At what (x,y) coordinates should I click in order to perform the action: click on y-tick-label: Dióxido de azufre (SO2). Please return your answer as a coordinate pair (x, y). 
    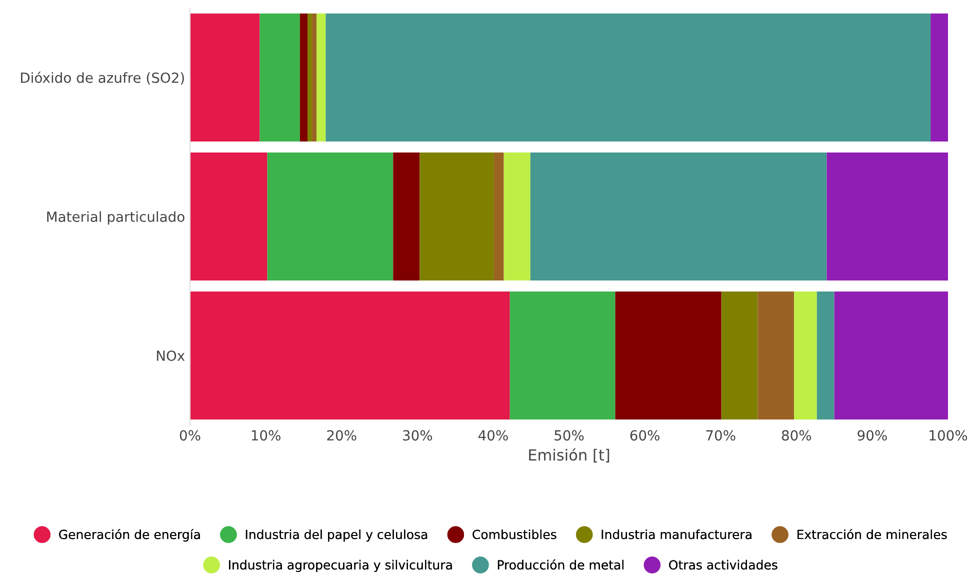
    Looking at the image, I should click on (102, 78).